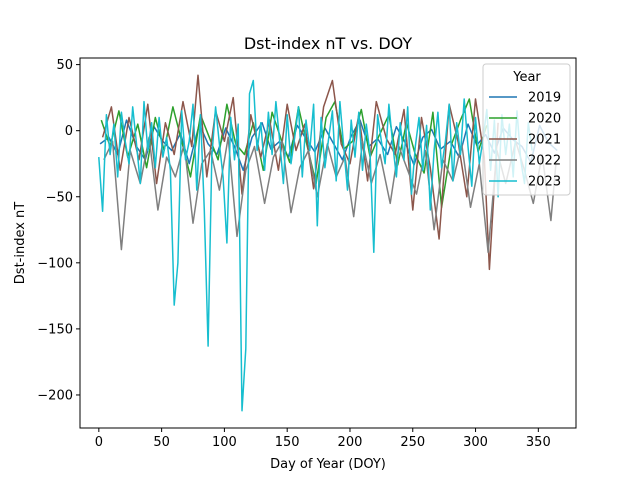 The image size is (640, 480). Describe the element at coordinates (475, 442) in the screenshot. I see `x-tick-label: 300` at that location.